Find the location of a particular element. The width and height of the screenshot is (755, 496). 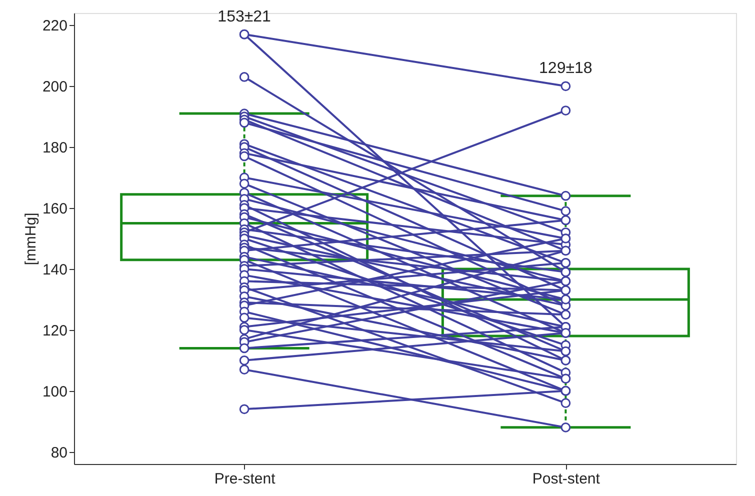

y-tick-label: 140 is located at coordinates (55, 269).